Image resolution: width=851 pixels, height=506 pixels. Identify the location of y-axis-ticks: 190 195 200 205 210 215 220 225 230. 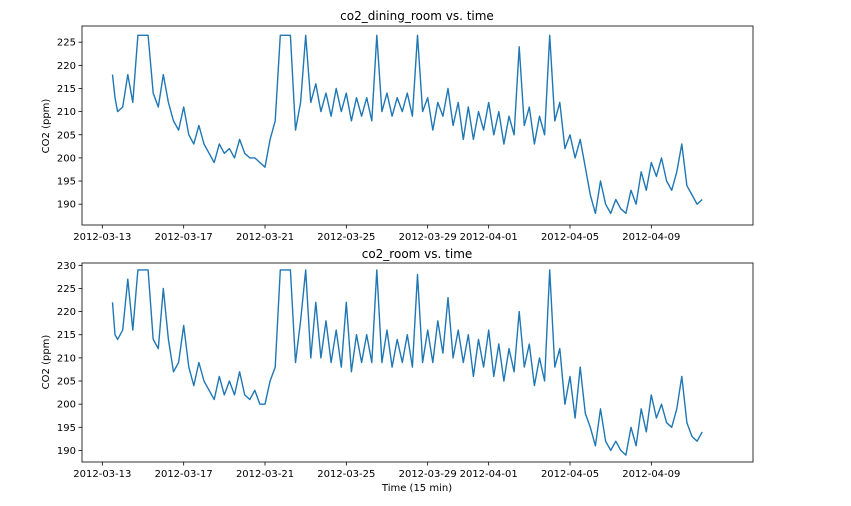
(69, 359).